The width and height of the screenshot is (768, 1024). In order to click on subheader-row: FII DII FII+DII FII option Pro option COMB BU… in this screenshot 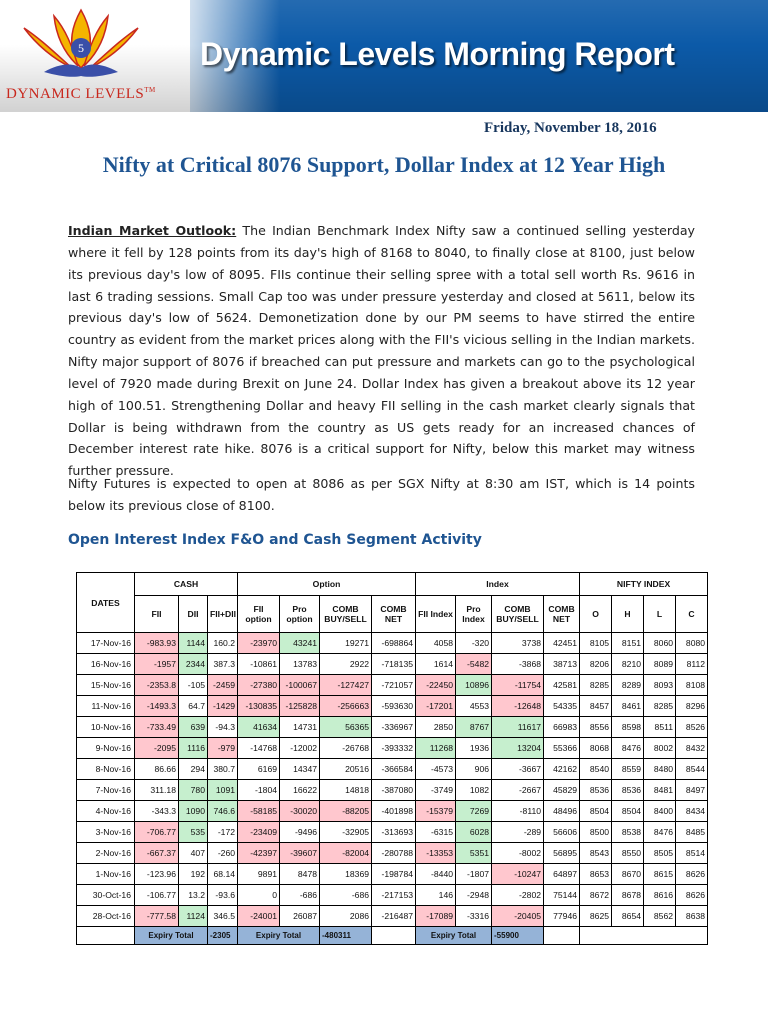, I will do `click(393, 614)`.